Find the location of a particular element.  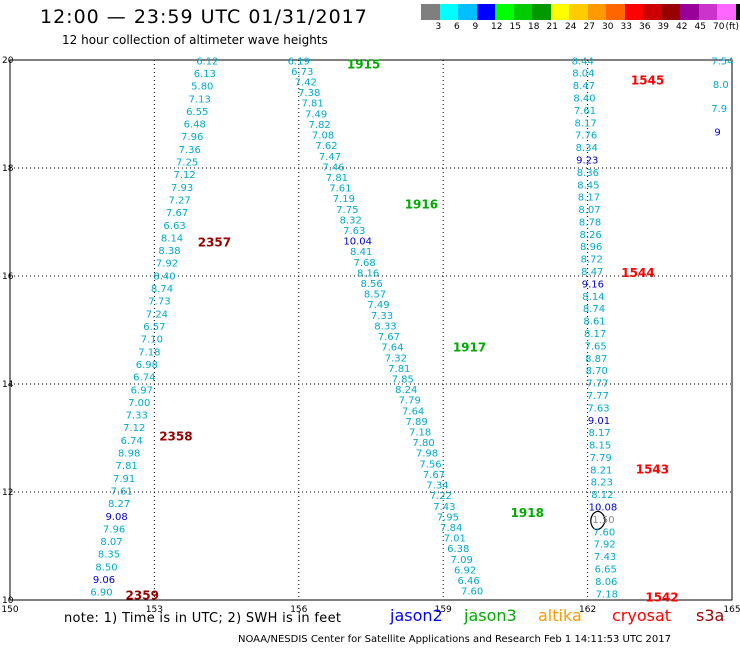

colorbar-label: 6 is located at coordinates (457, 27).